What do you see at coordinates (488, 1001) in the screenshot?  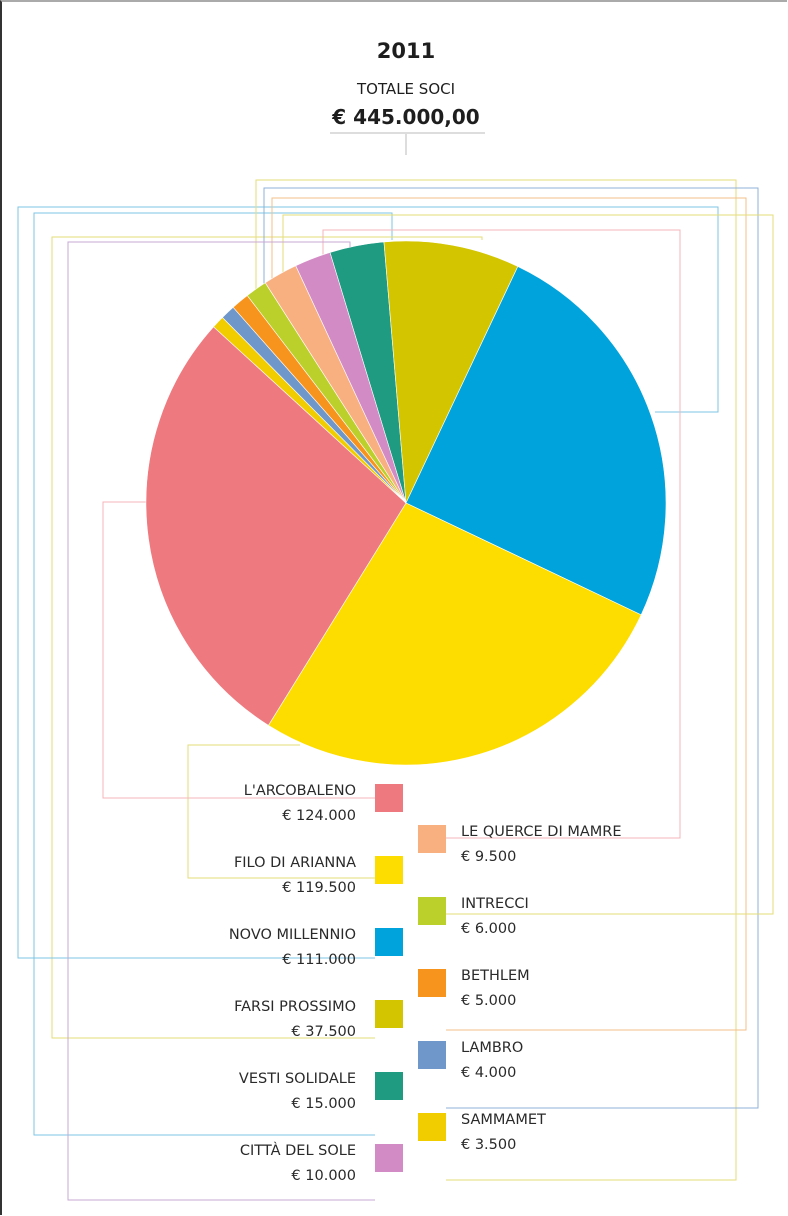 I see `legend-value-bethlem: € 5.000` at bounding box center [488, 1001].